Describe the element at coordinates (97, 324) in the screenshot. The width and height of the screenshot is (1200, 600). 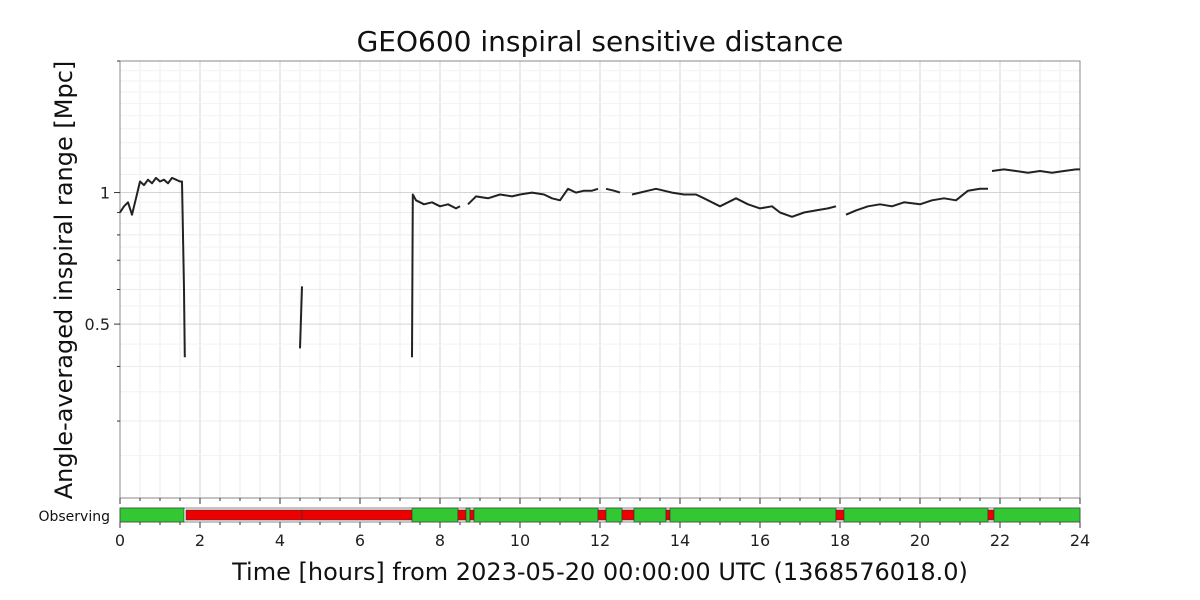
I see `y-tick-label: 0.5` at that location.